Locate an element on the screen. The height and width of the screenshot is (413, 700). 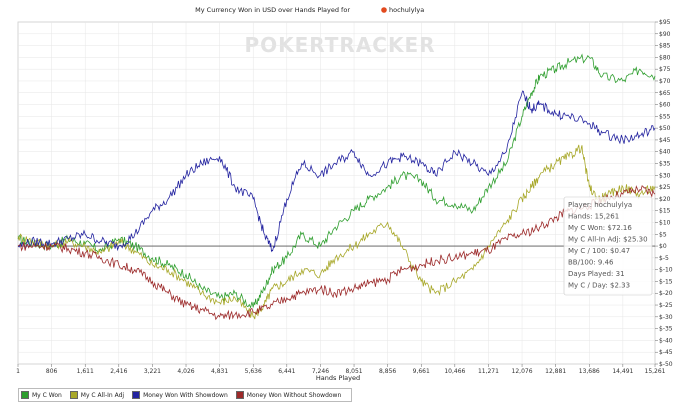
legend-item-3: Money Won With Showdown is located at coordinates (180, 395).